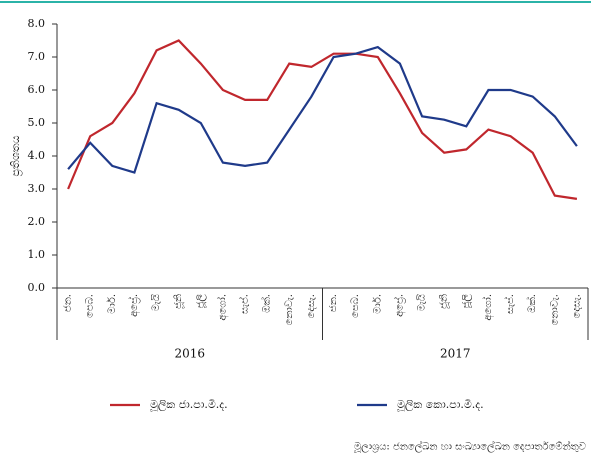 Image resolution: width=591 pixels, height=461 pixels. I want to click on y-tick-label: 7.0, so click(37, 56).